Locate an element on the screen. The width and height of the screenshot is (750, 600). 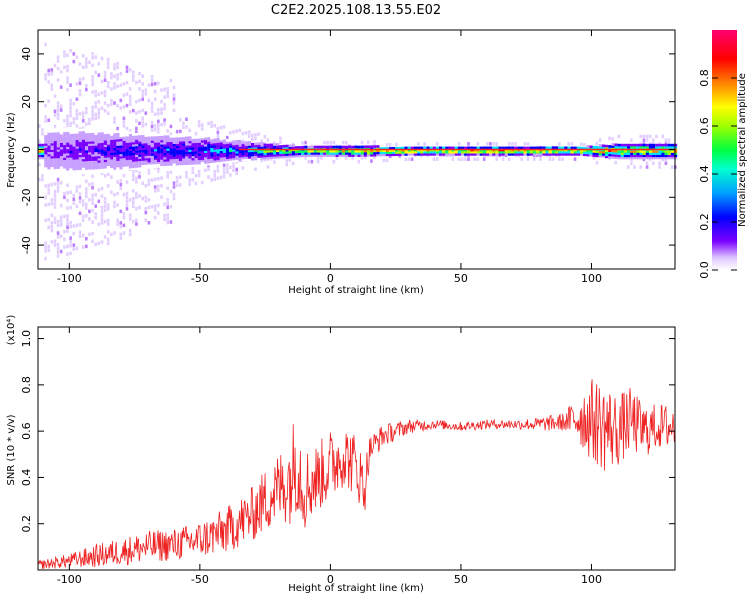
snr-x-tick-label: -100 is located at coordinates (69, 579).